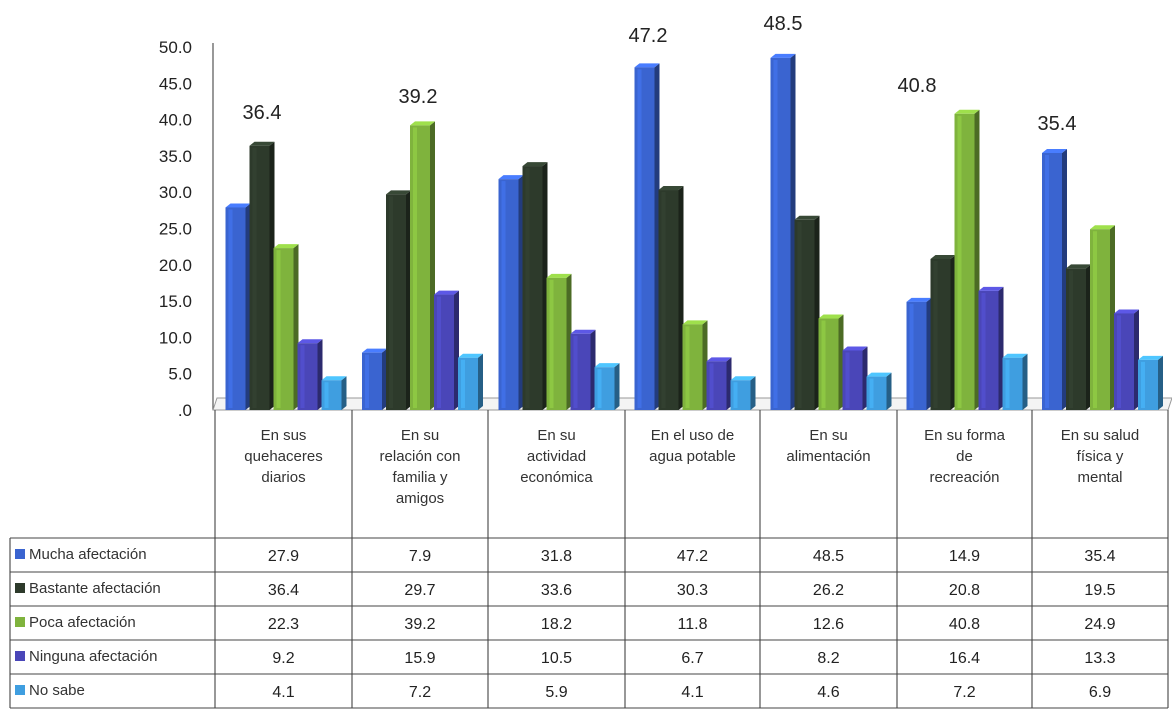 This screenshot has height=725, width=1172. I want to click on category-label: En su salud física y mental, so click(1100, 456).